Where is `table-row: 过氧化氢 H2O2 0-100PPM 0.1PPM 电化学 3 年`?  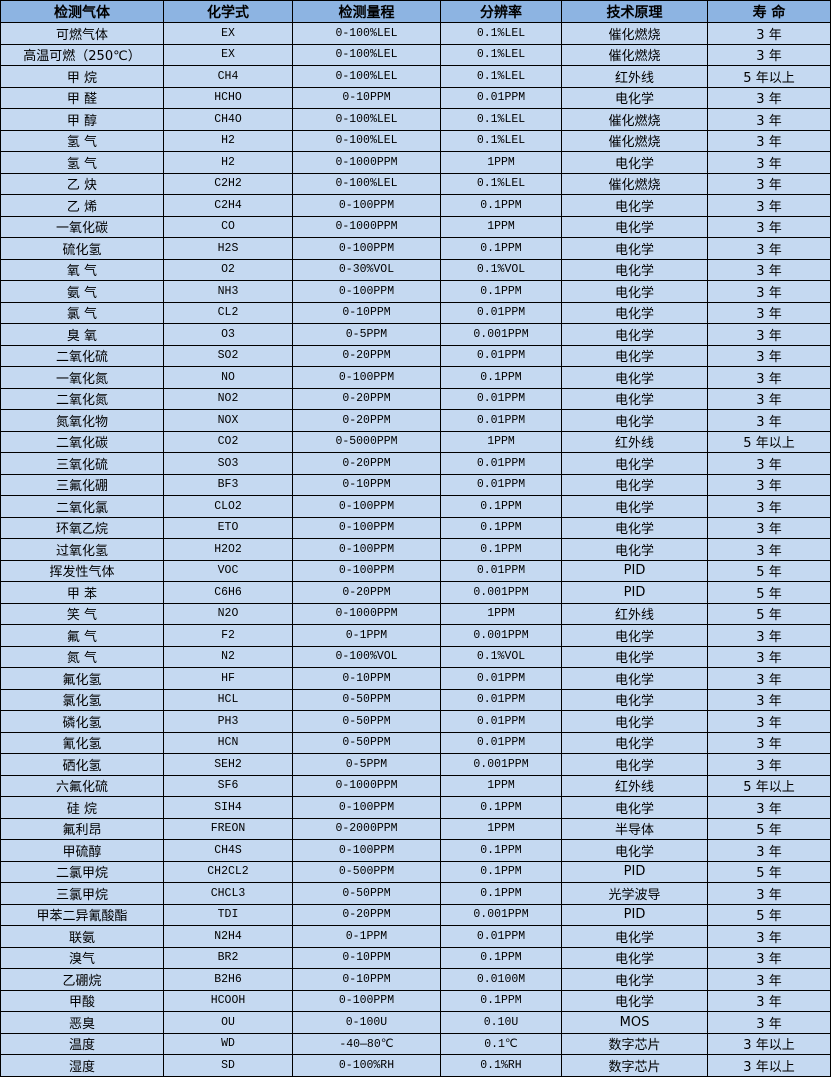
table-row: 过氧化氢 H2O2 0-100PPM 0.1PPM 电化学 3 年 is located at coordinates (415, 549).